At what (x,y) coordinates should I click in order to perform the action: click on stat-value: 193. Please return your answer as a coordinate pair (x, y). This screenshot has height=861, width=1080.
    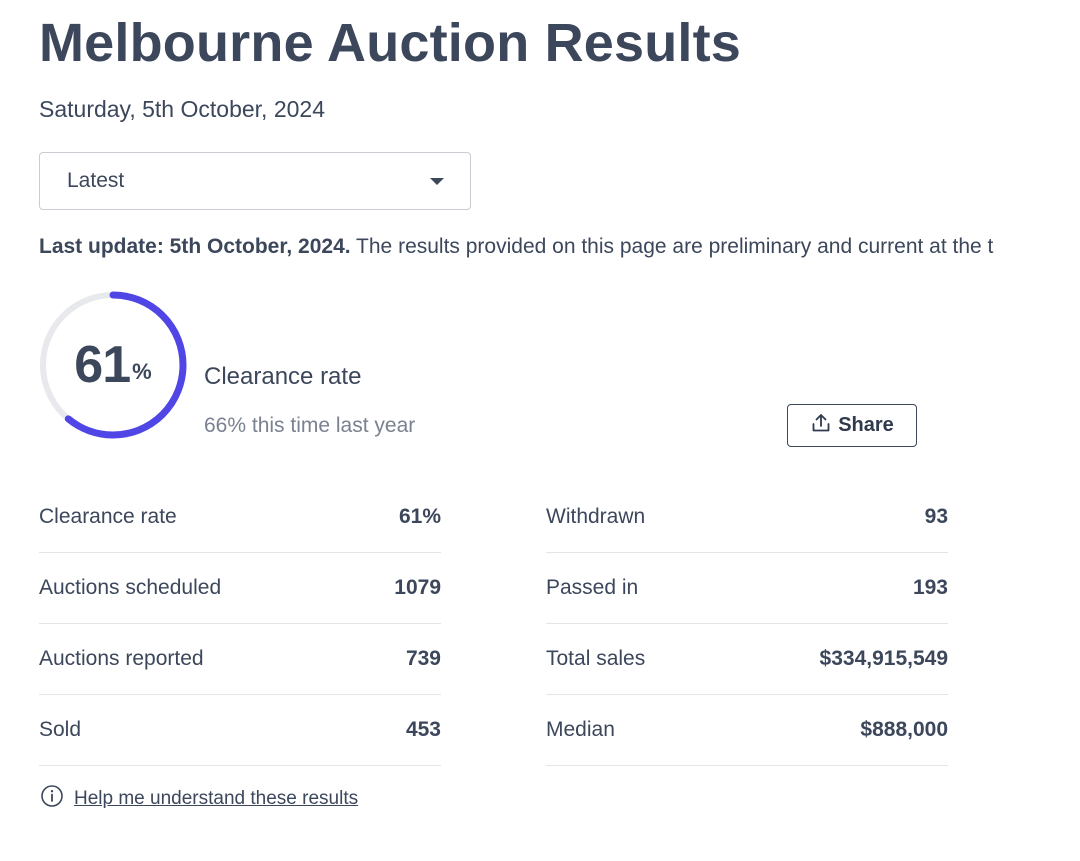
    Looking at the image, I should click on (930, 587).